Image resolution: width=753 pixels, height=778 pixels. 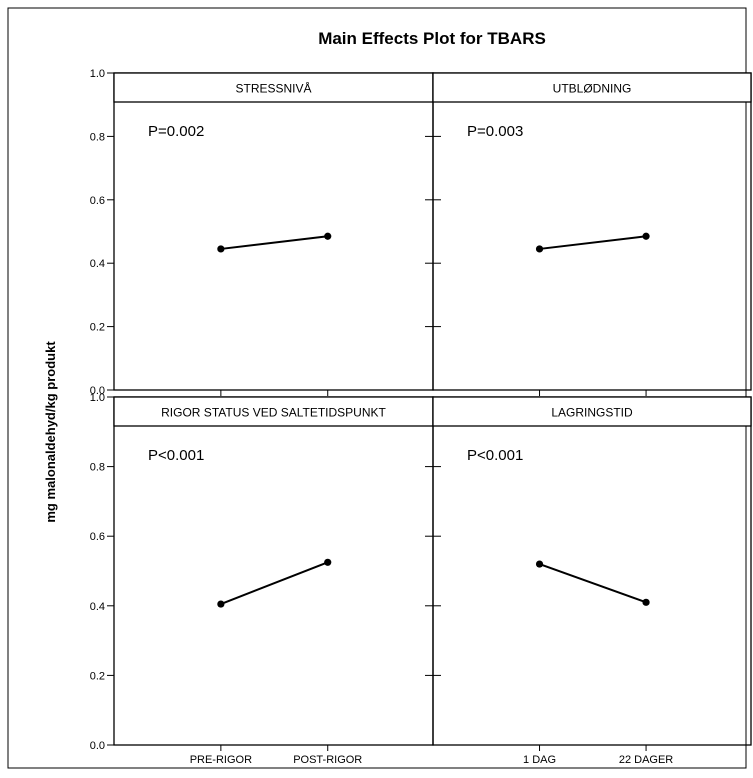 I want to click on panel-title: RIGOR STATUS VED SALTETIDSPUNKT, so click(x=273, y=413).